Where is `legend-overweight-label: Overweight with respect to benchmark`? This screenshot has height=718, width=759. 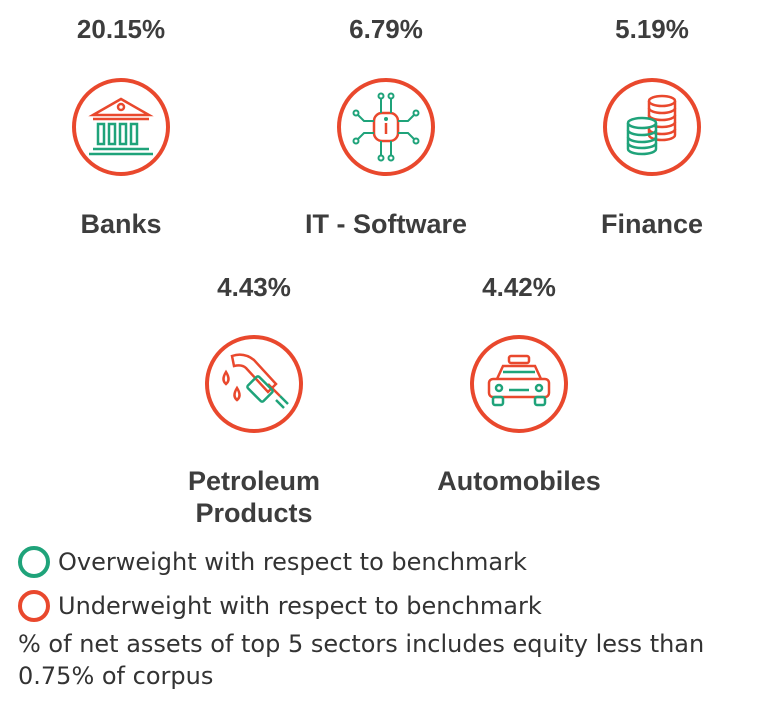
legend-overweight-label: Overweight with respect to benchmark is located at coordinates (292, 562).